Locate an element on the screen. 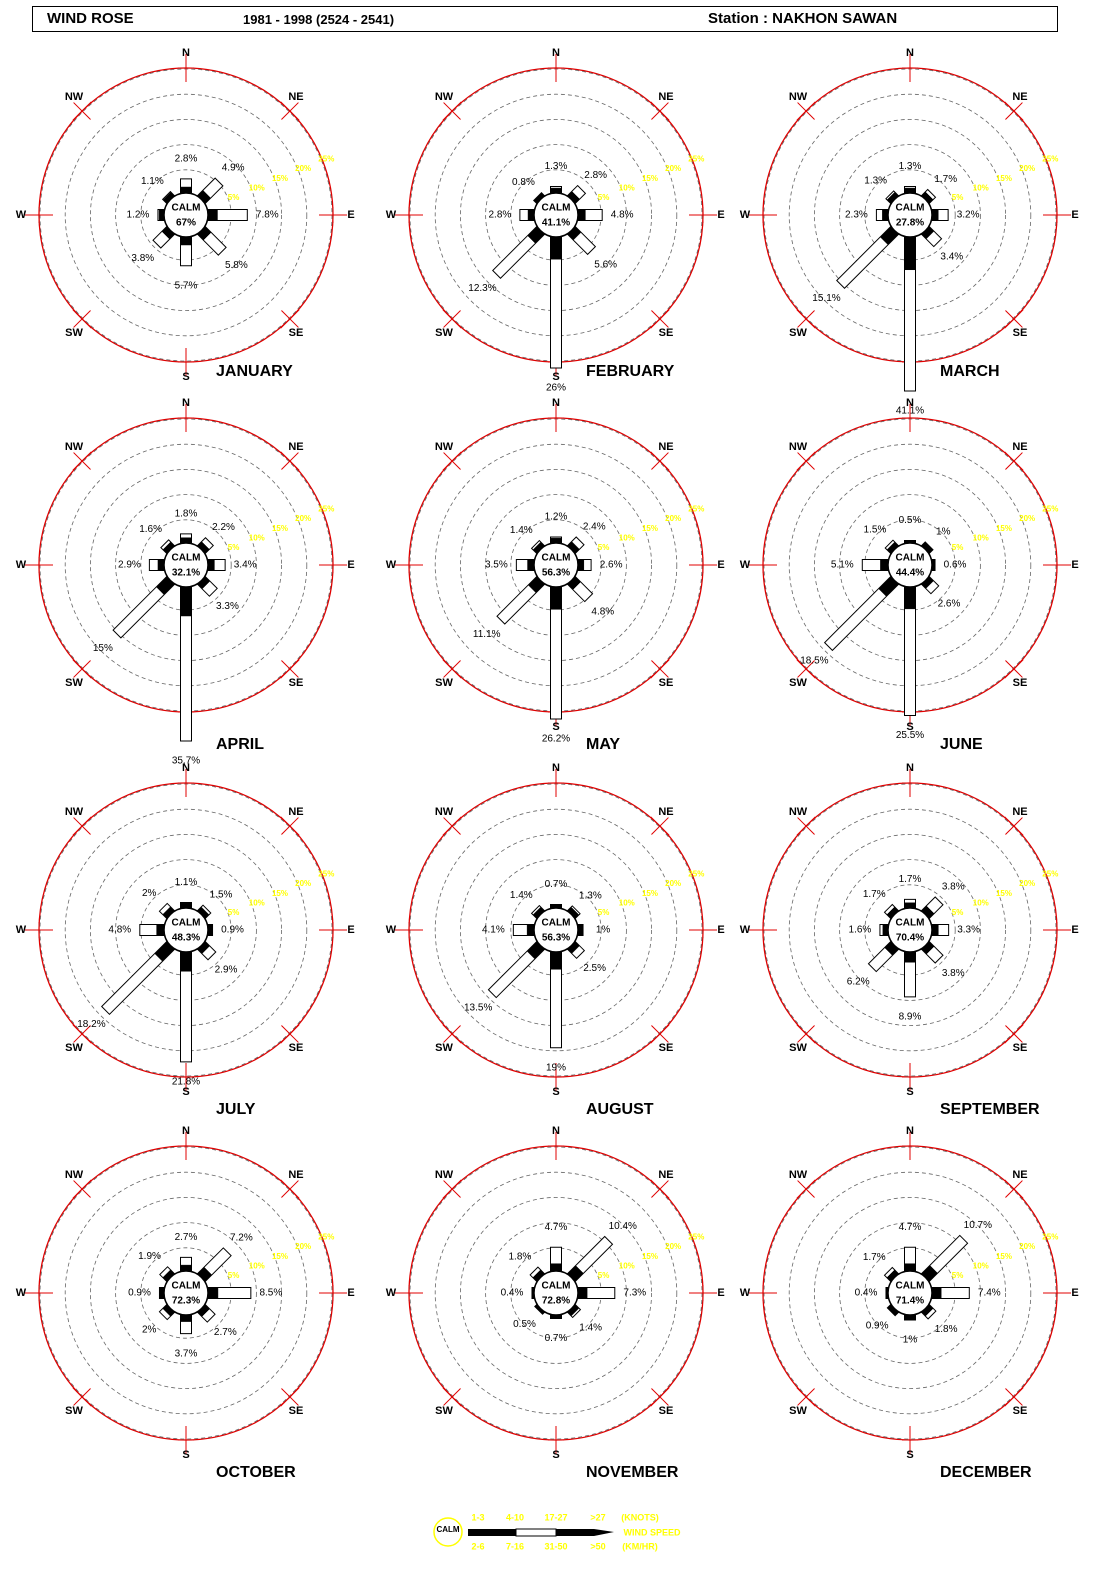 The image size is (1093, 1569). value-label-nw: 1.1% is located at coordinates (152, 181).